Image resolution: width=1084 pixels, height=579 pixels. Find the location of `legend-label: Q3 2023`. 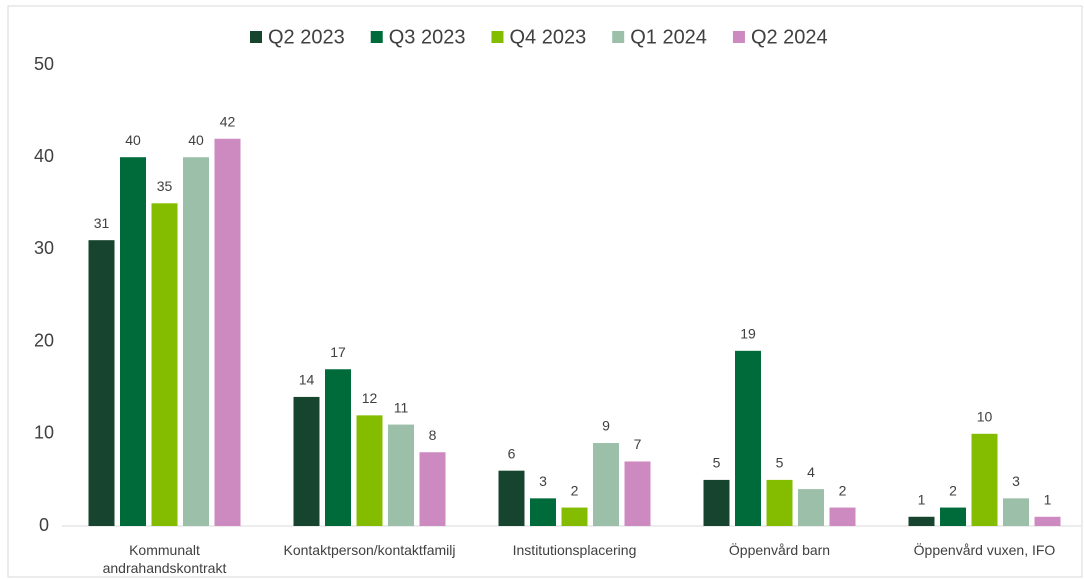

legend-label: Q3 2023 is located at coordinates (427, 37).